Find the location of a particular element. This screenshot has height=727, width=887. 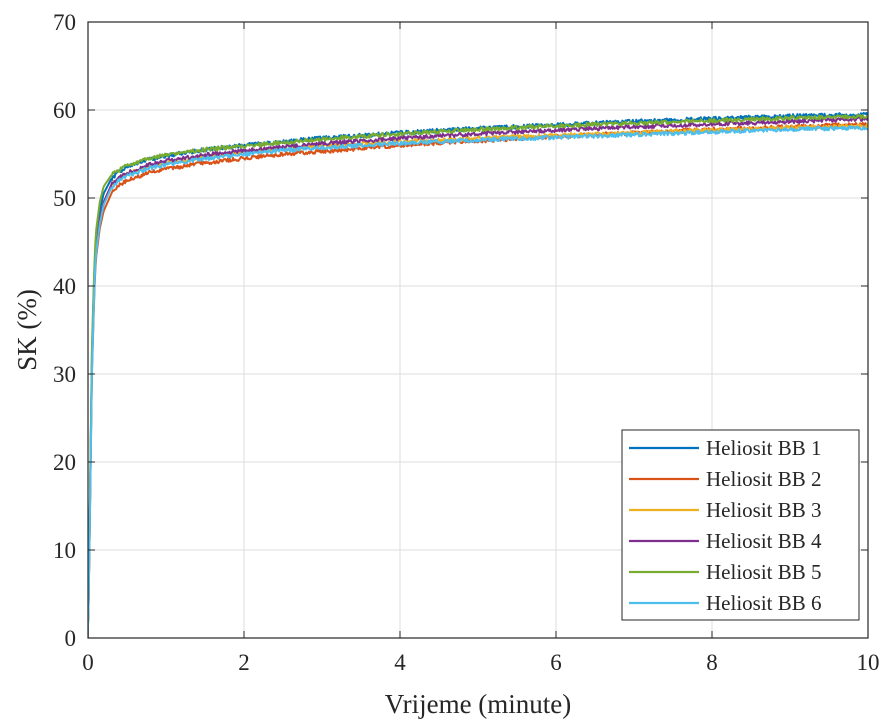

x-tick-label: 0 is located at coordinates (88, 662).